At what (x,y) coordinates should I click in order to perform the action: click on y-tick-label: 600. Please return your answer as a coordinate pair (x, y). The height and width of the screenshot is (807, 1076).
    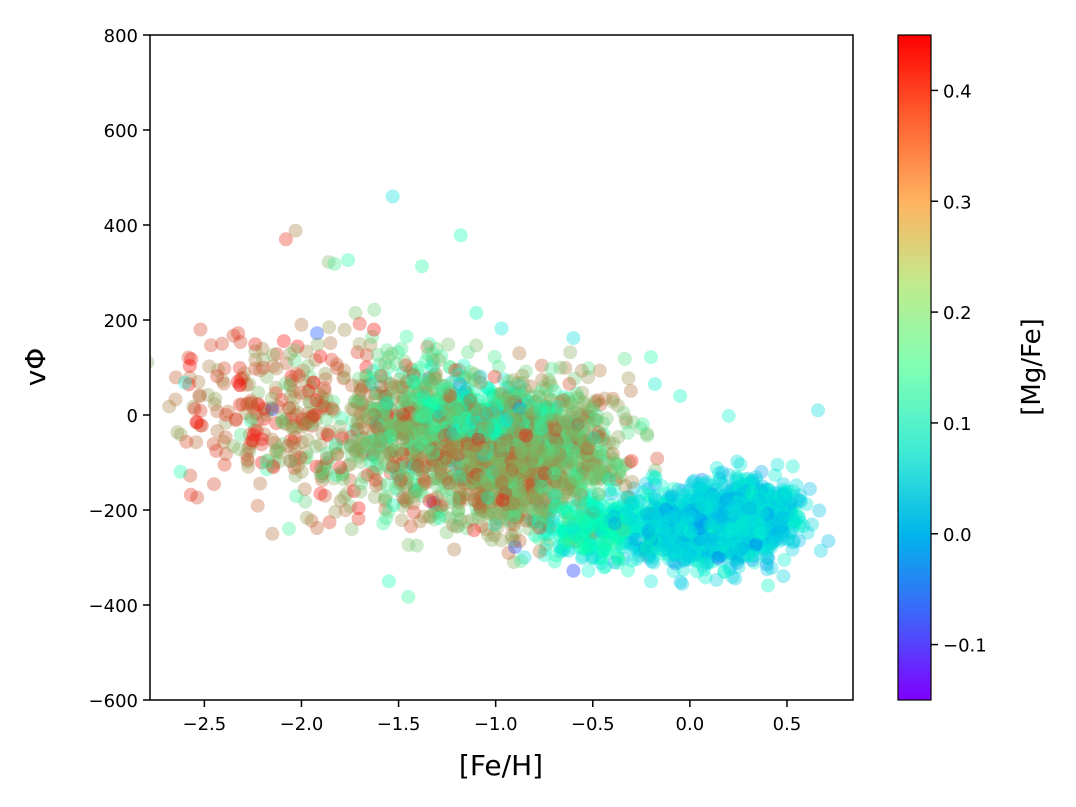
    Looking at the image, I should click on (121, 131).